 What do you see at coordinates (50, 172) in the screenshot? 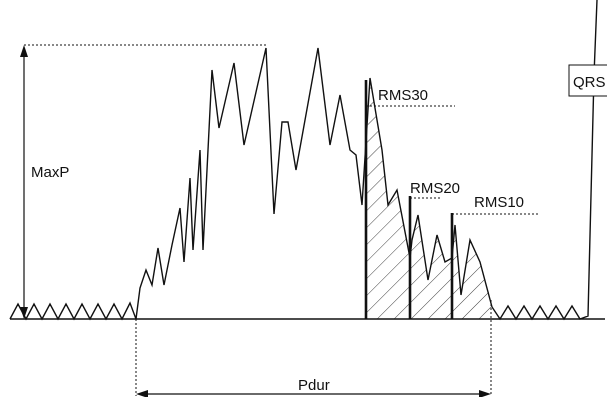
I see `maxp-label: MaxP` at bounding box center [50, 172].